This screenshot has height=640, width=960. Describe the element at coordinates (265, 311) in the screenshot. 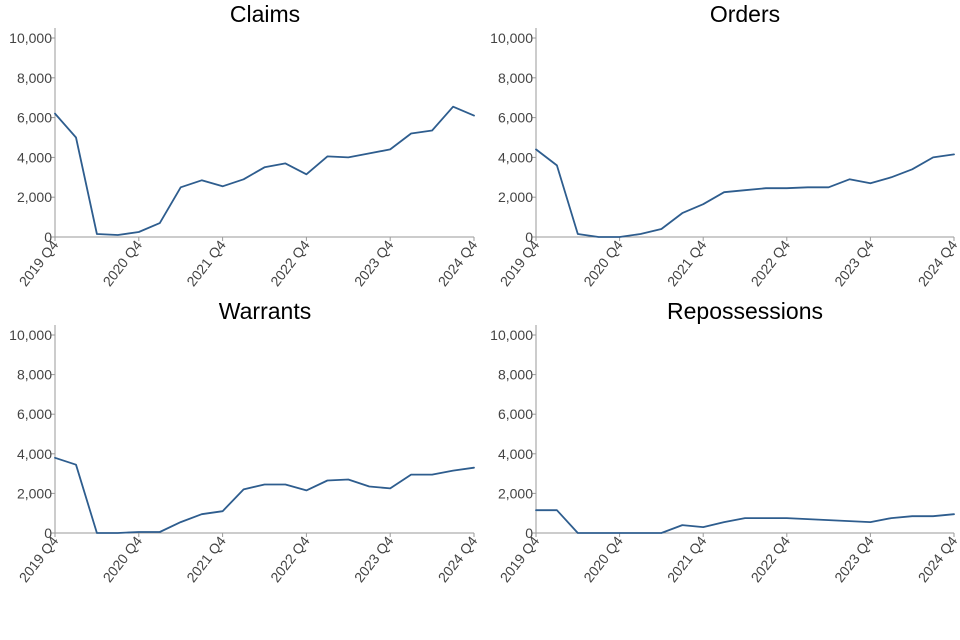

I see `chart-title: Warrants` at that location.